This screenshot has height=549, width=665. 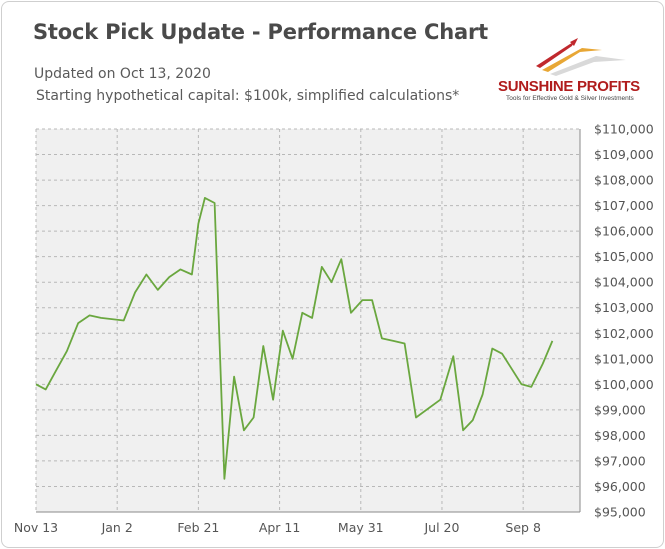 What do you see at coordinates (441, 527) in the screenshot?
I see `x-tick-label: Jul 20` at bounding box center [441, 527].